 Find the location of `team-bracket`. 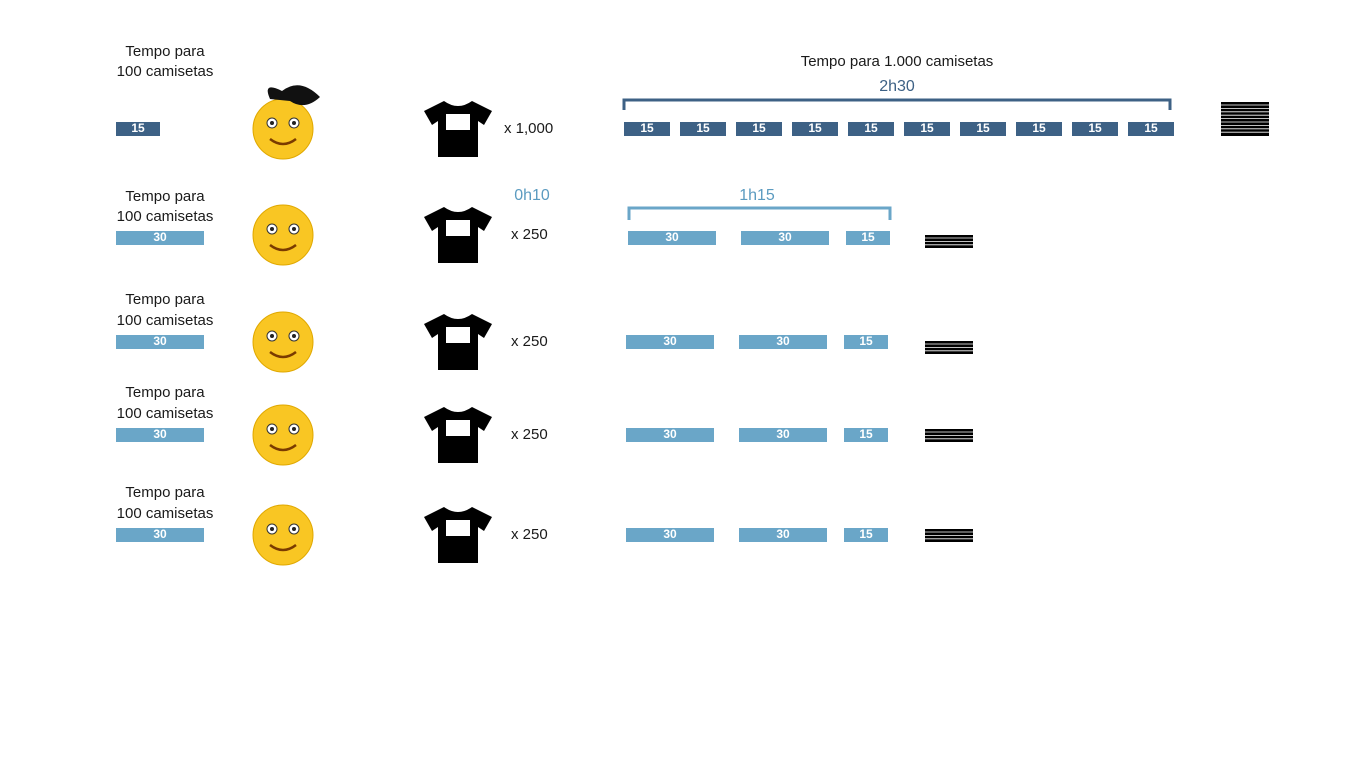

team-bracket is located at coordinates (759, 213).